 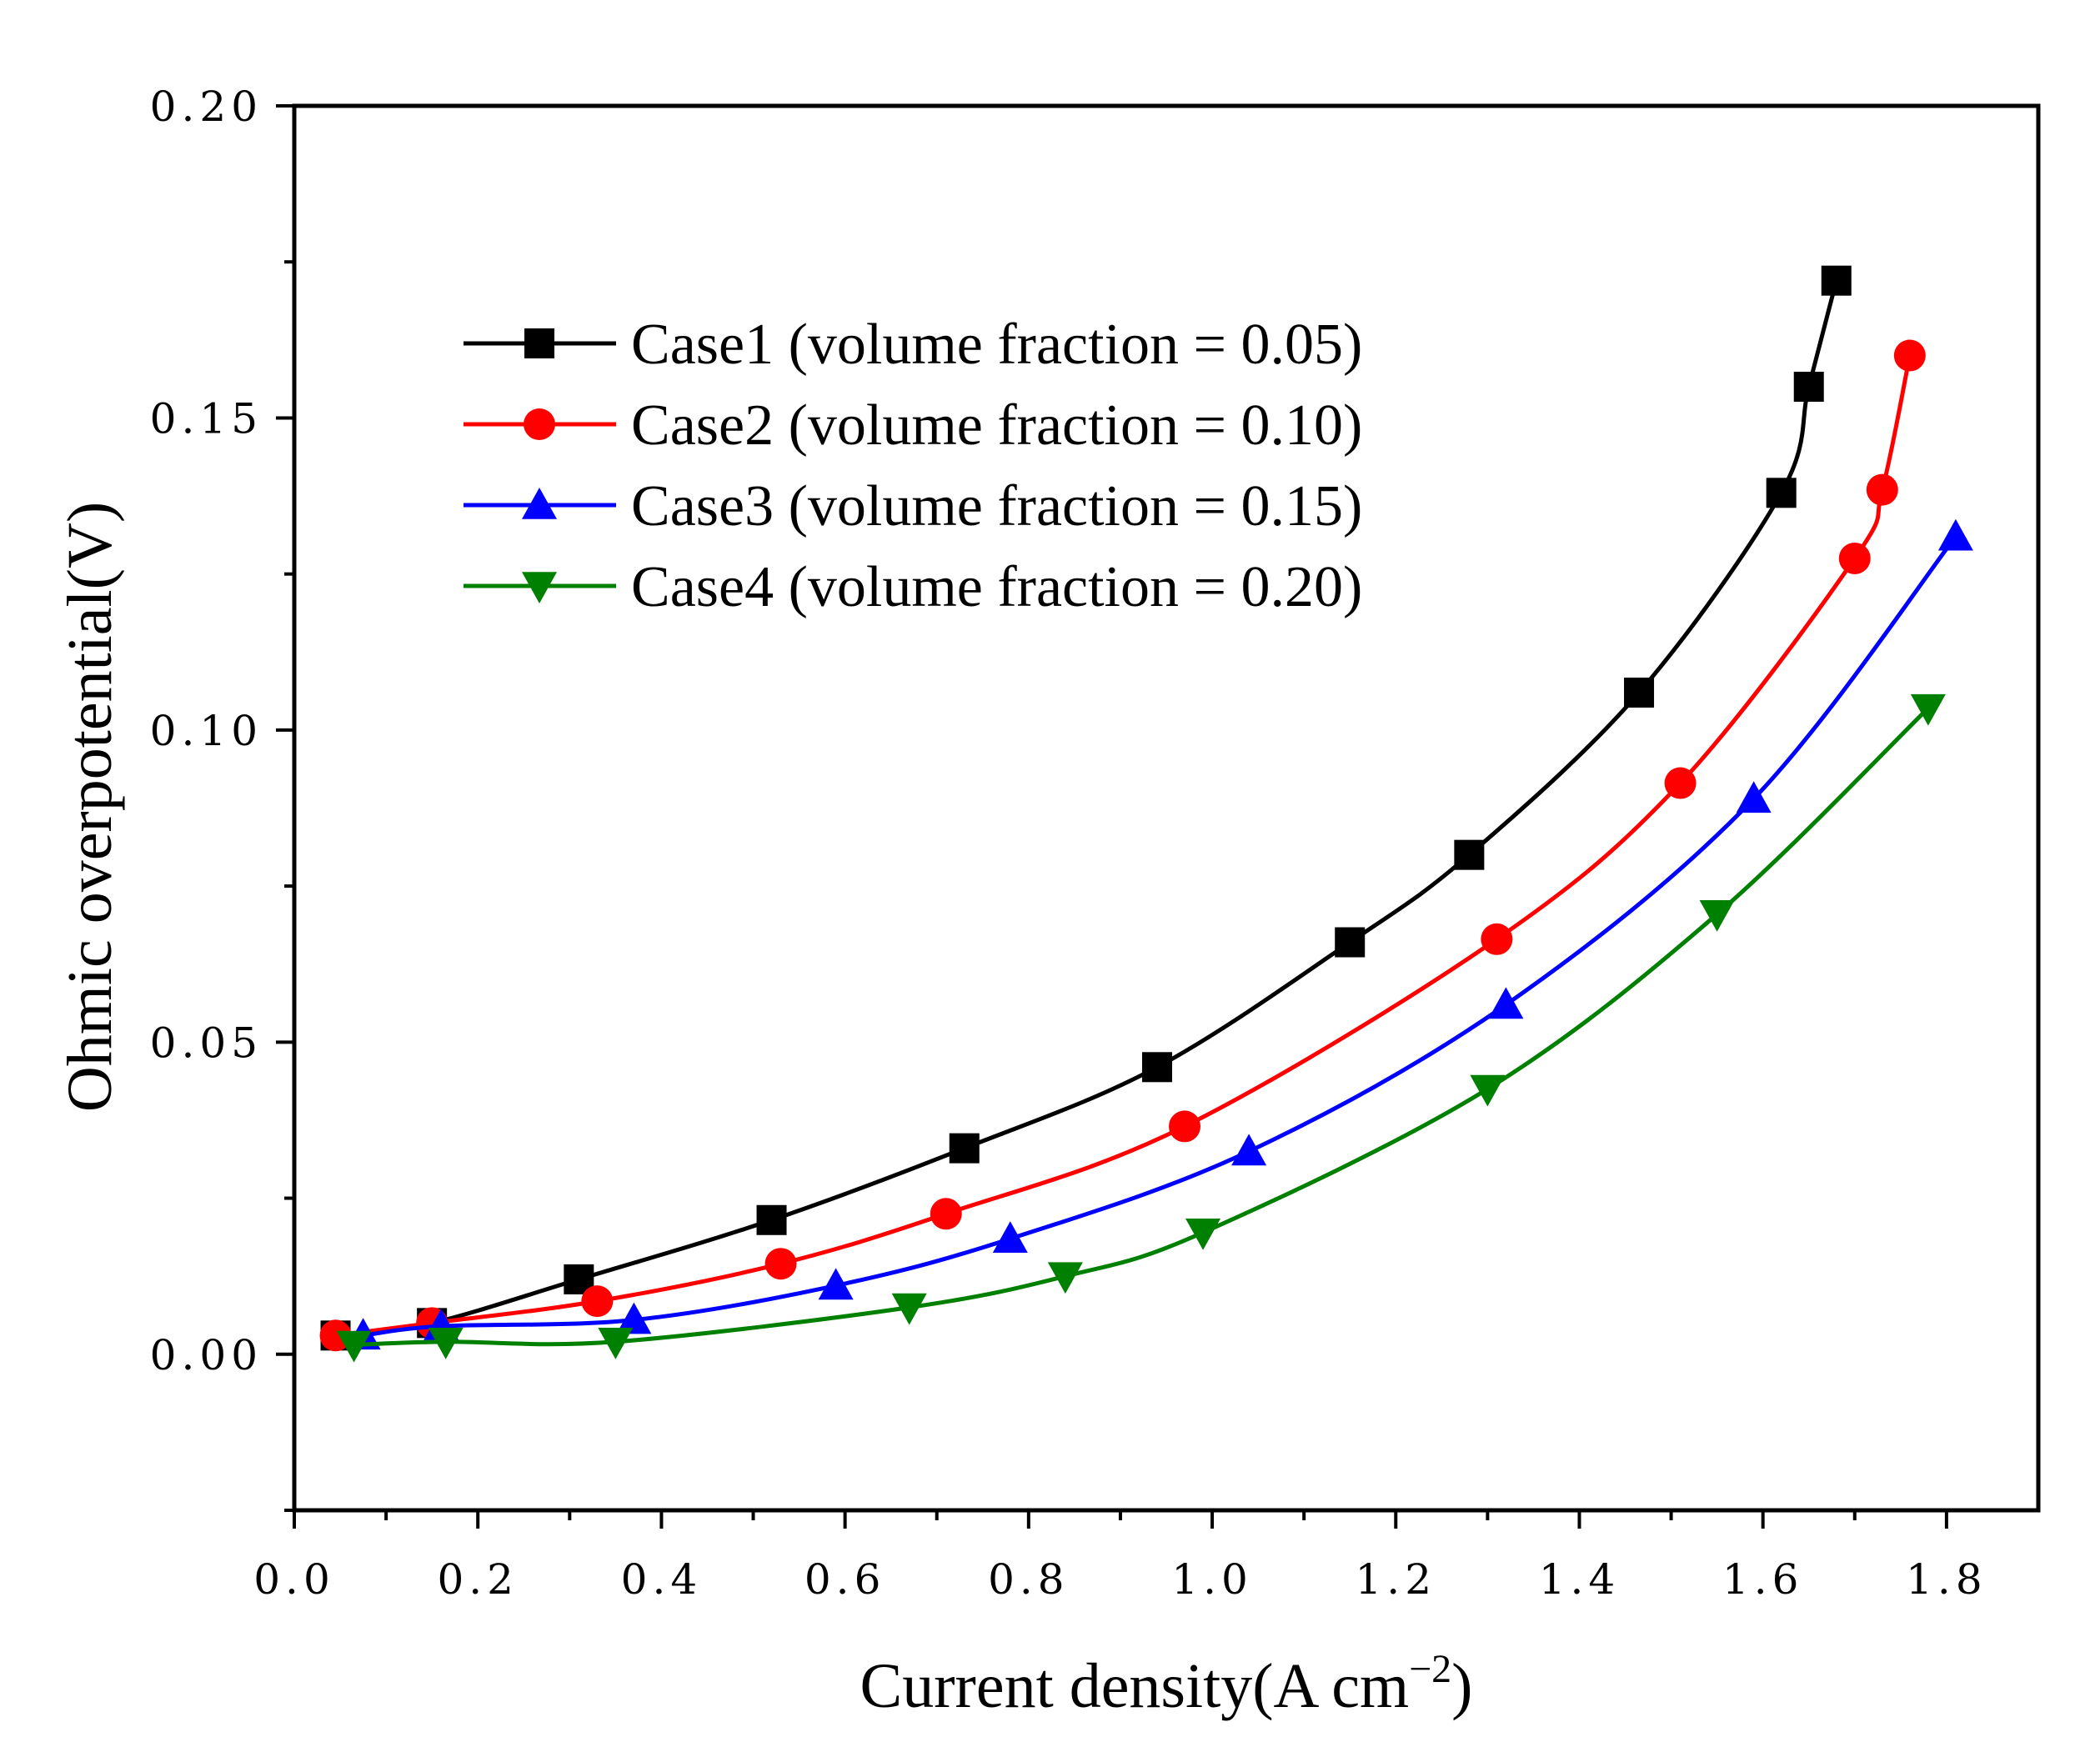 I want to click on legend-item: Case4 (volume fraction = 0.20), so click(x=913, y=587).